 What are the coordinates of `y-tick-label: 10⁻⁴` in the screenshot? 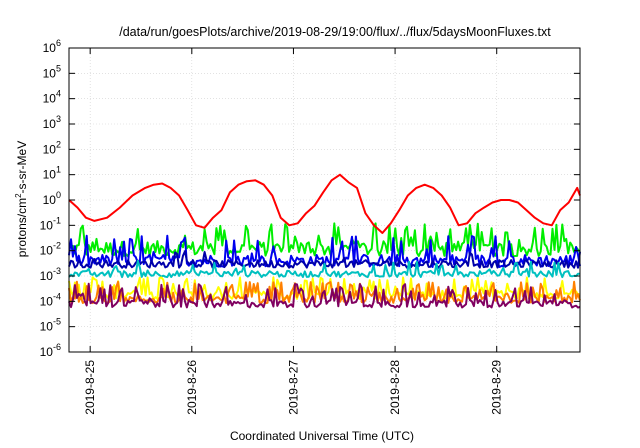 It's located at (50, 299).